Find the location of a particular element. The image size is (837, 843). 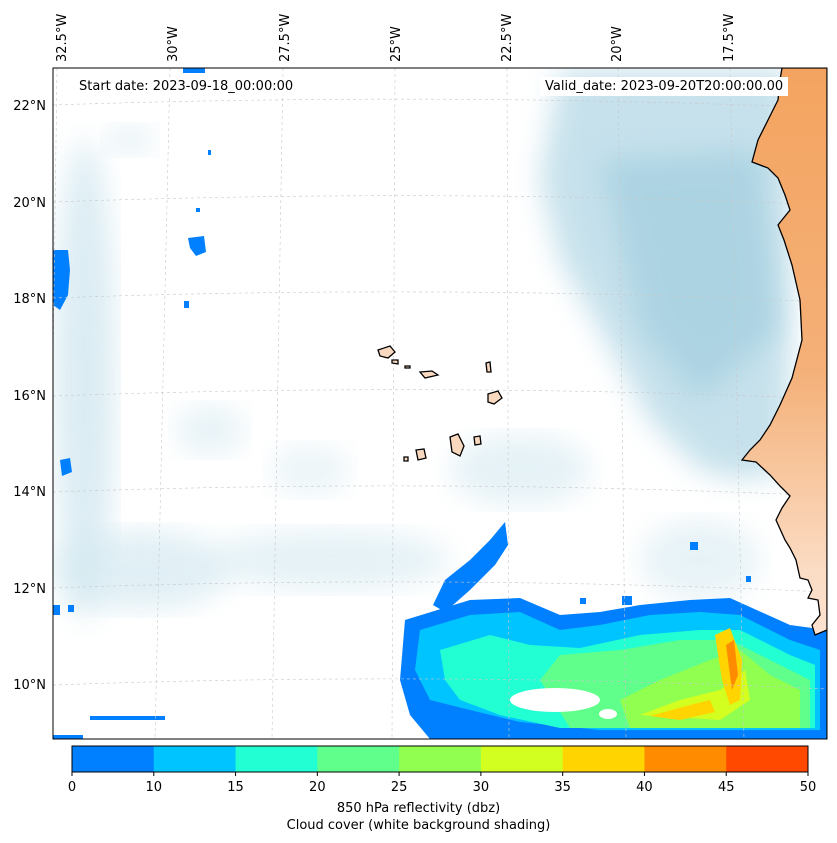

valid-date-label: Valid_date: 2023-09-20T20:00:00.00 is located at coordinates (664, 86).